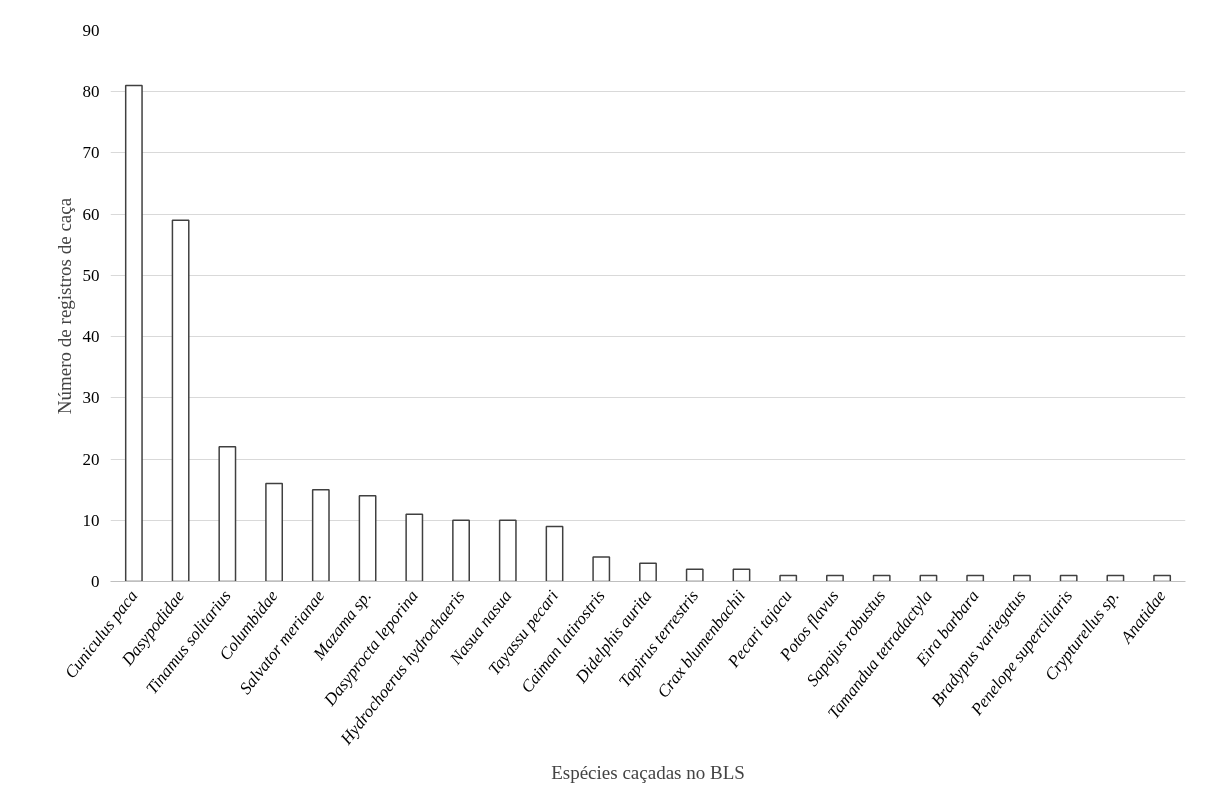 Image resolution: width=1213 pixels, height=794 pixels. What do you see at coordinates (91, 153) in the screenshot?
I see `y-tick-label: 70` at bounding box center [91, 153].